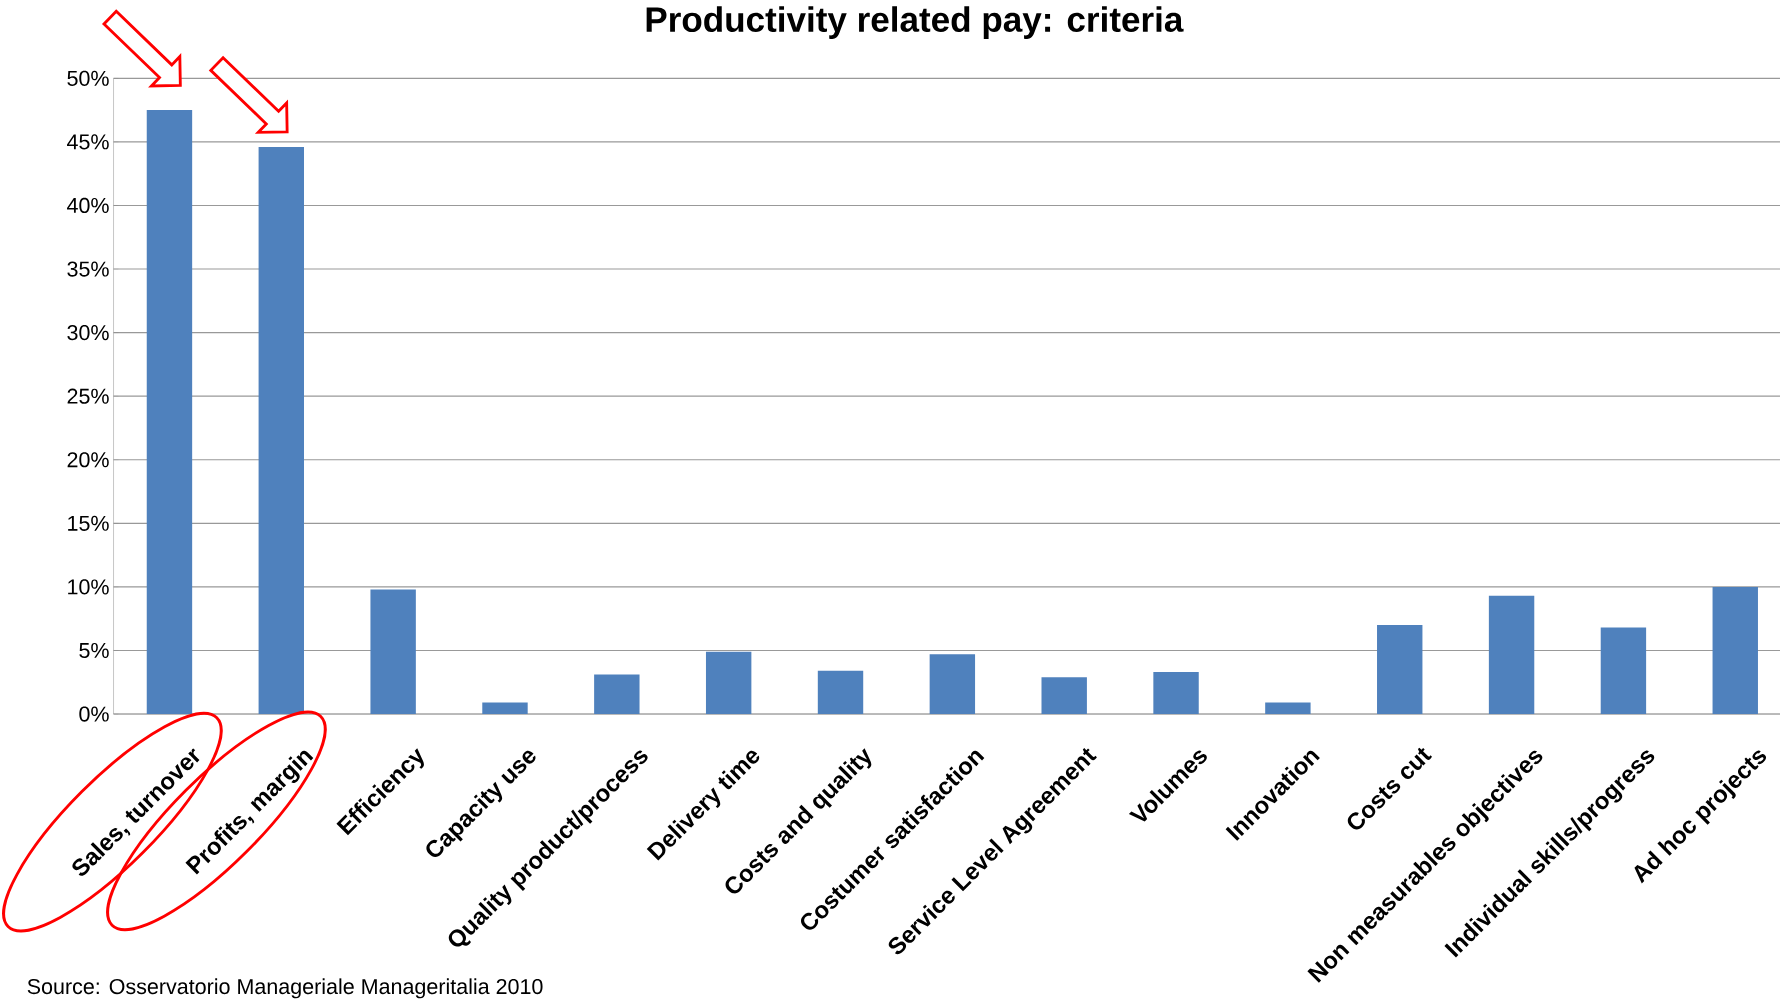 The width and height of the screenshot is (1780, 1005). Describe the element at coordinates (285, 988) in the screenshot. I see `source-note: Source: Osservatorio Manageriale Manageritalia 2010` at that location.